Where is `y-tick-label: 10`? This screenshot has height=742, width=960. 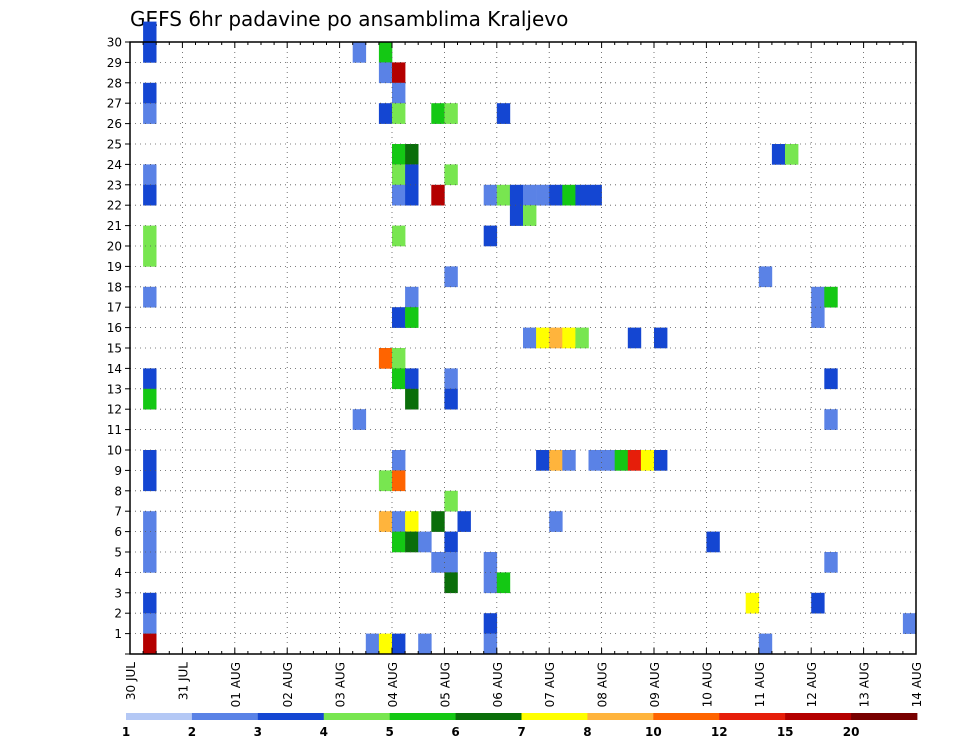
y-tick-label: 10 is located at coordinates (114, 451).